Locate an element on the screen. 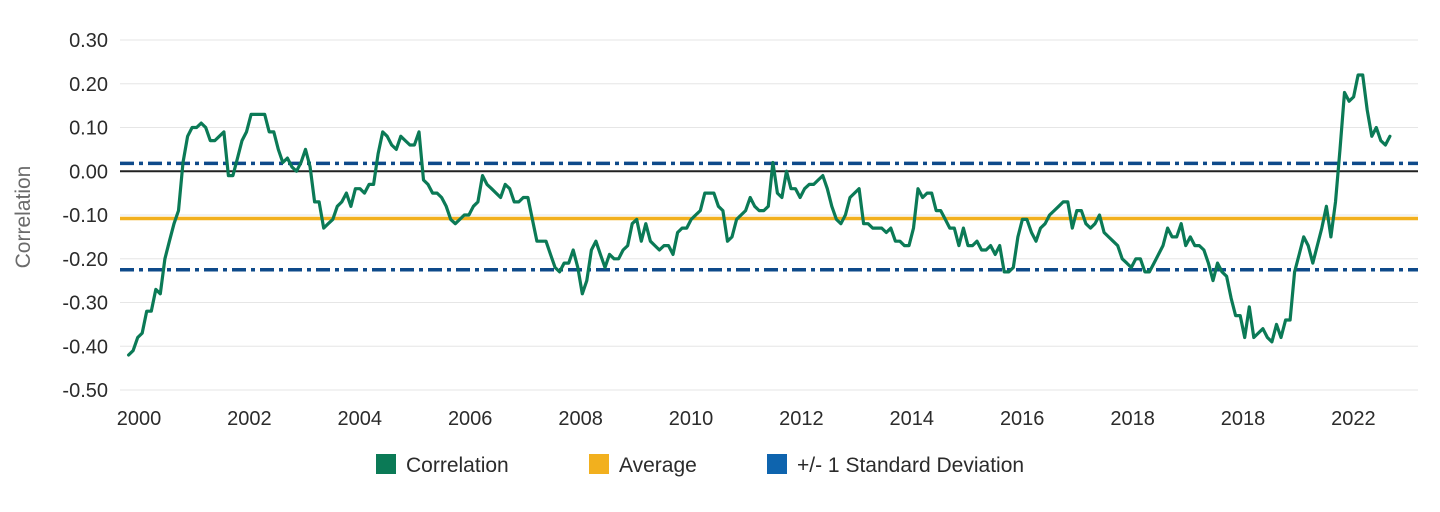 This screenshot has height=512, width=1440. y-tick-label: -0.10 is located at coordinates (85, 216).